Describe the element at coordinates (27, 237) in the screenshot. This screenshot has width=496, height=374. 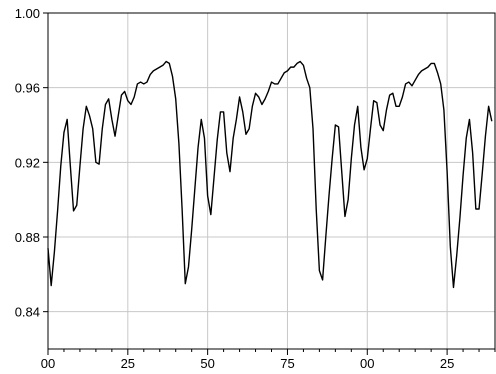
I see `y-tick-label: 0.88` at that location.